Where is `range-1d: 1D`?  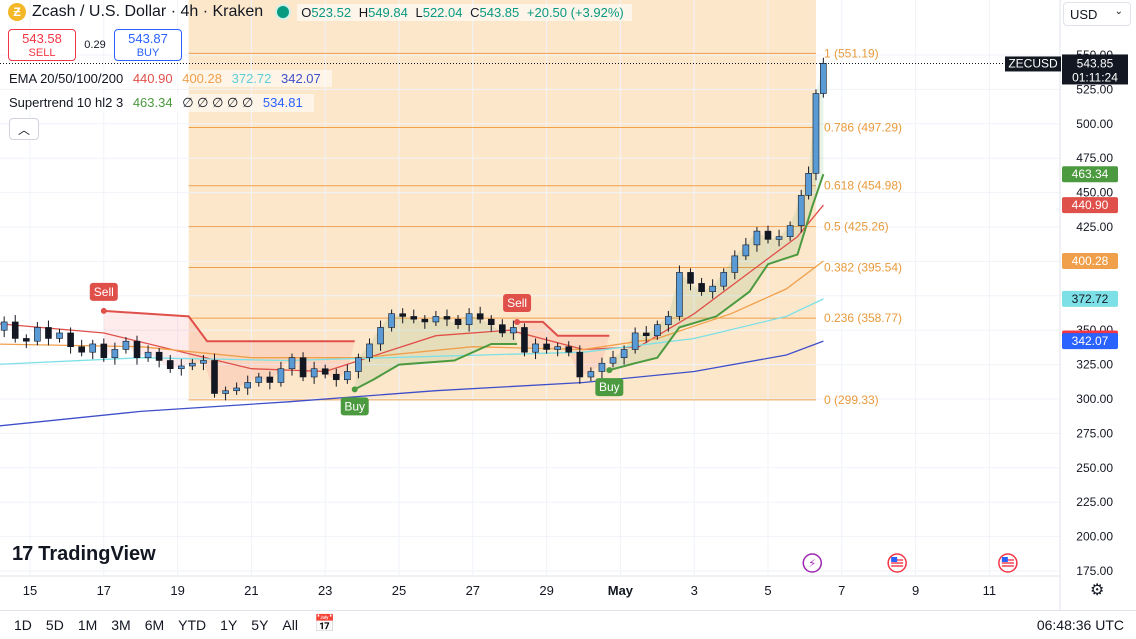 range-1d: 1D is located at coordinates (23, 625).